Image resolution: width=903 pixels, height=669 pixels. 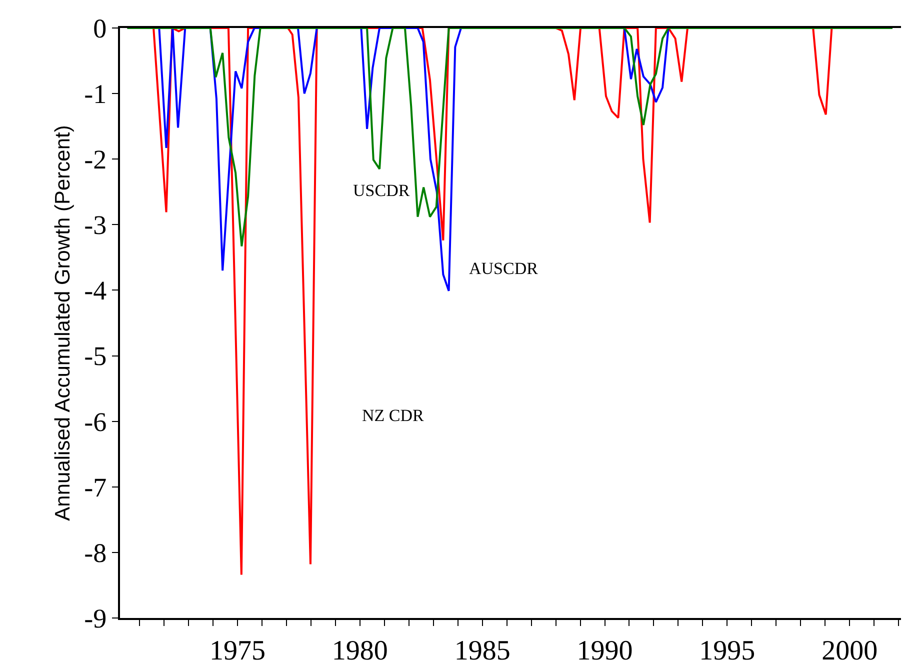 What do you see at coordinates (95, 618) in the screenshot?
I see `y-tick-label: -9` at bounding box center [95, 618].